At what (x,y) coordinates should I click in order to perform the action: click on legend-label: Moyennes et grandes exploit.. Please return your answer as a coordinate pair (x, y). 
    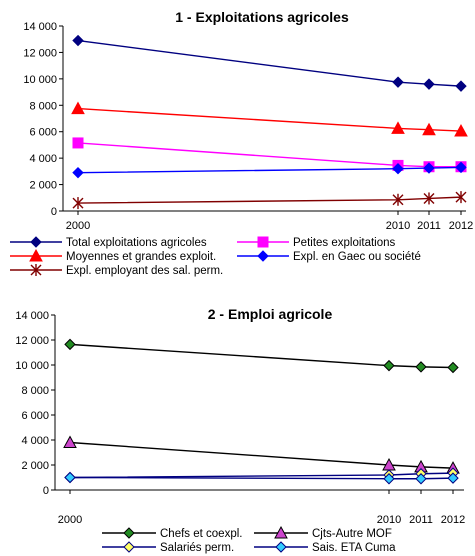
    Looking at the image, I should click on (141, 257).